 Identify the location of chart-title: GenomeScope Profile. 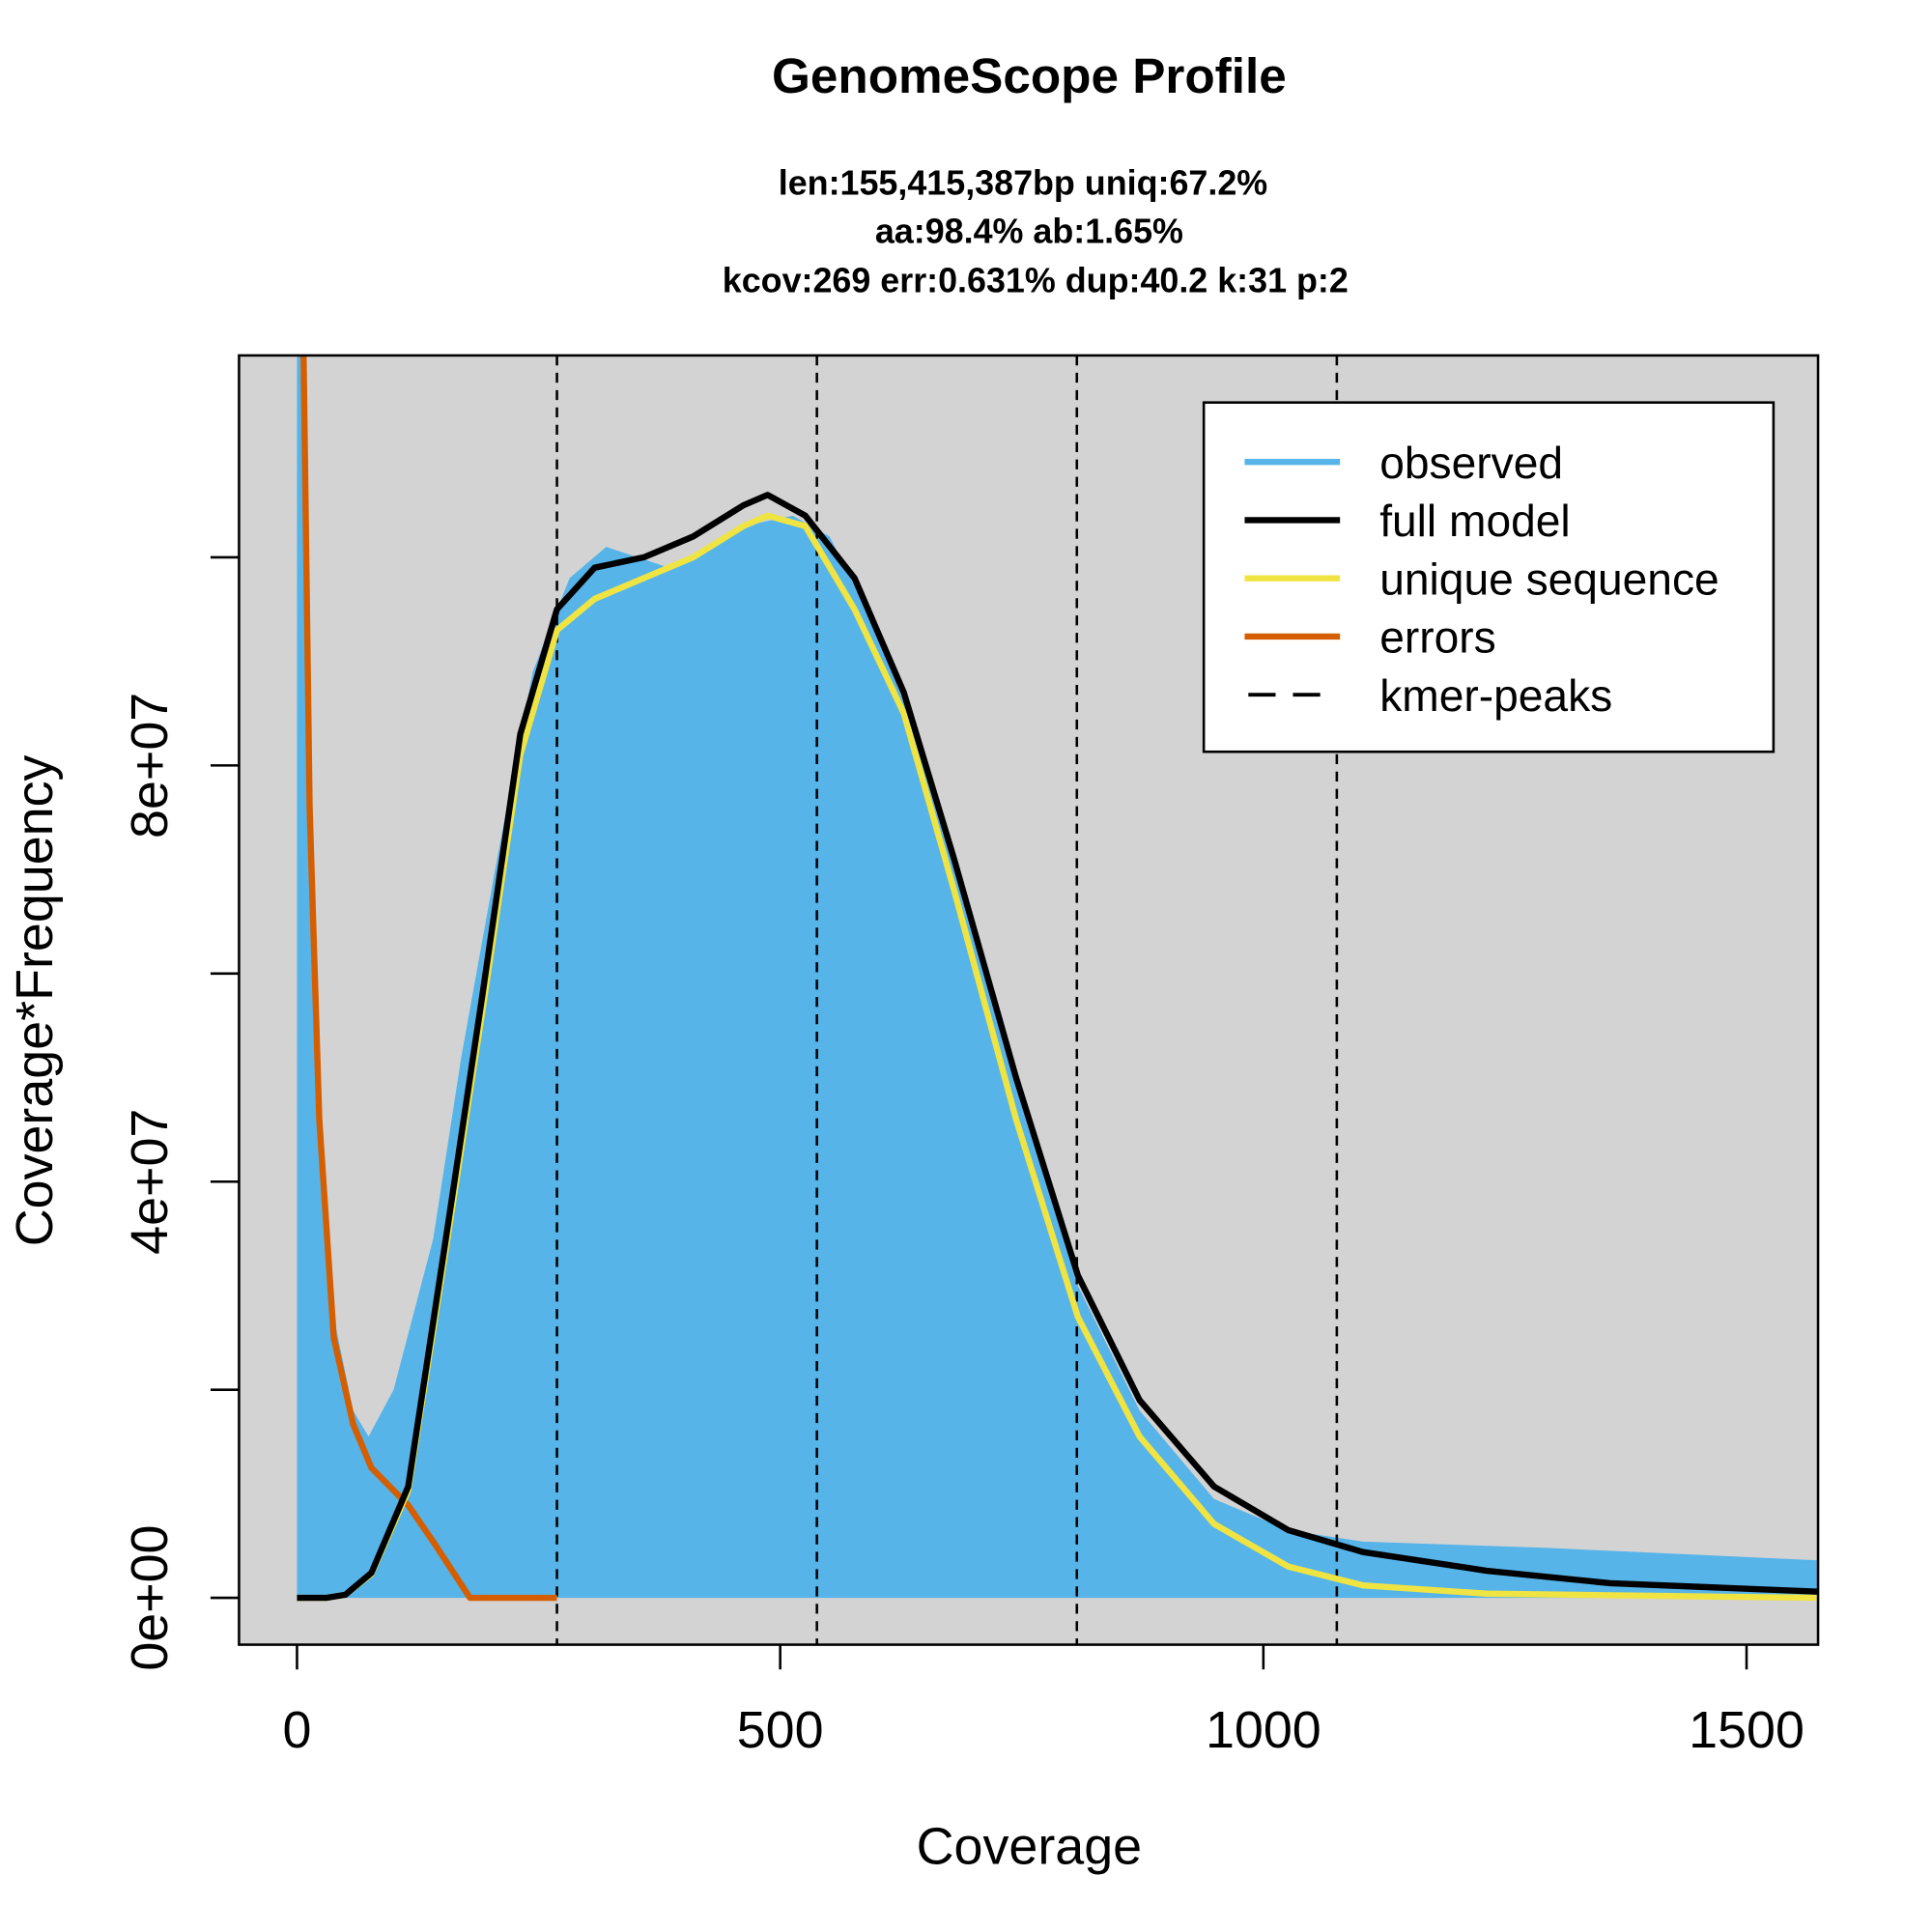
(1029, 75).